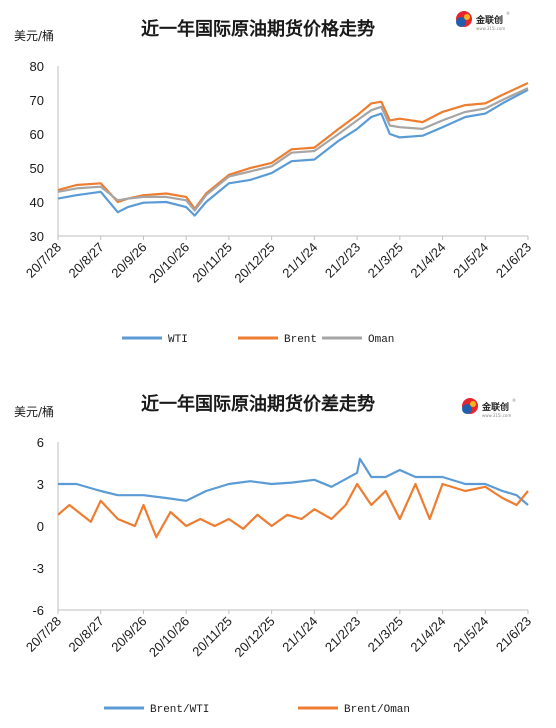 This screenshot has width=556, height=728. I want to click on spread-chart-logo: 金联创 www.315i.com ®, so click(489, 408).